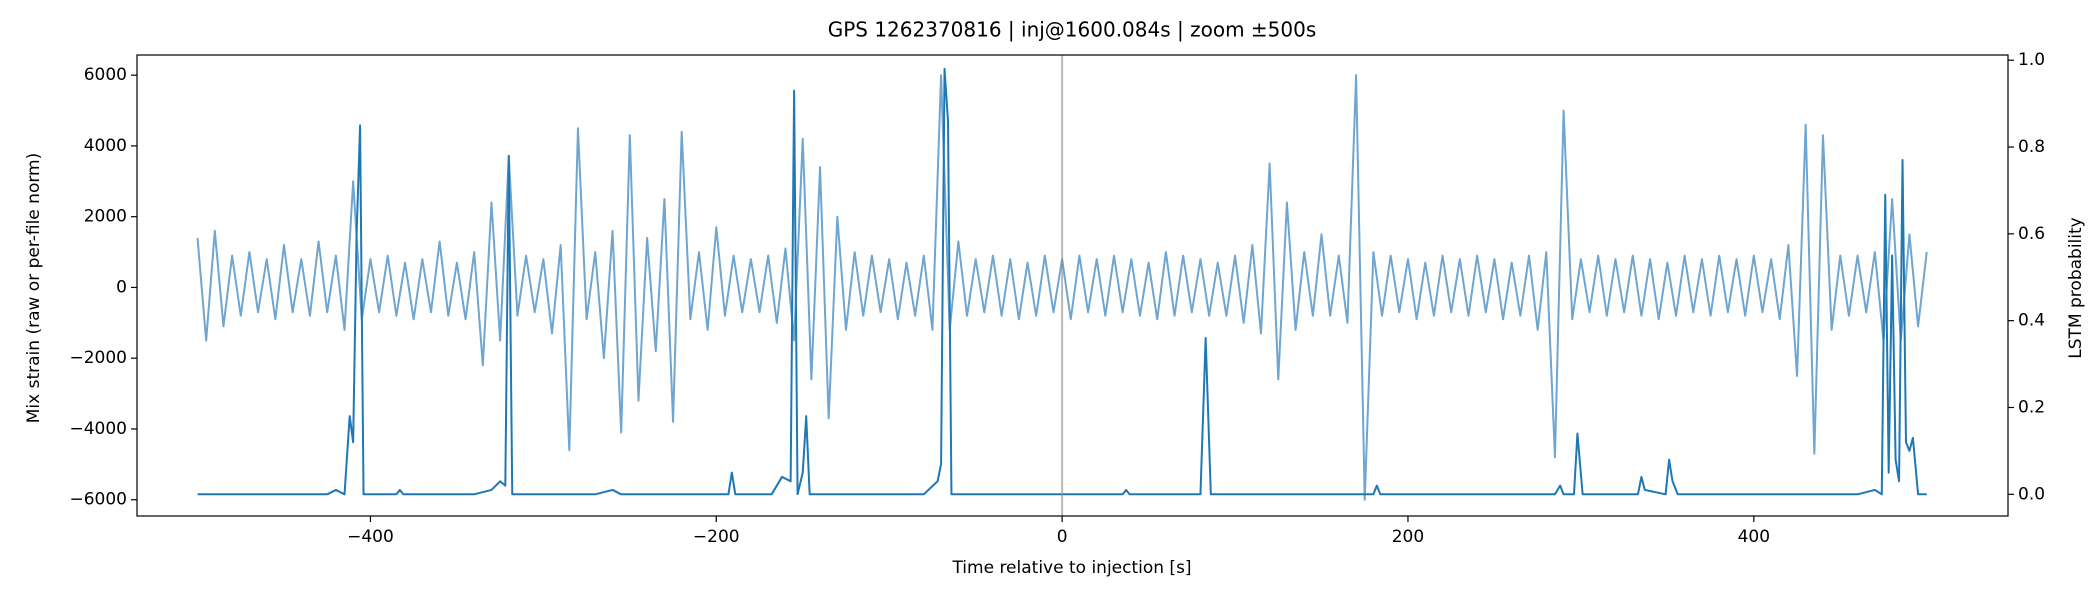 Image resolution: width=2100 pixels, height=600 pixels. What do you see at coordinates (1071, 568) in the screenshot?
I see `x-axis-label: Time relative to injection [s]` at bounding box center [1071, 568].